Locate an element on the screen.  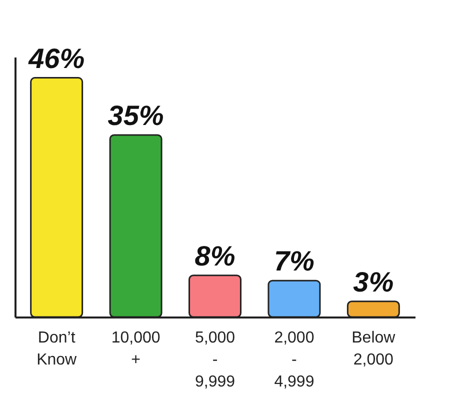
data-label: 7% is located at coordinates (294, 261).